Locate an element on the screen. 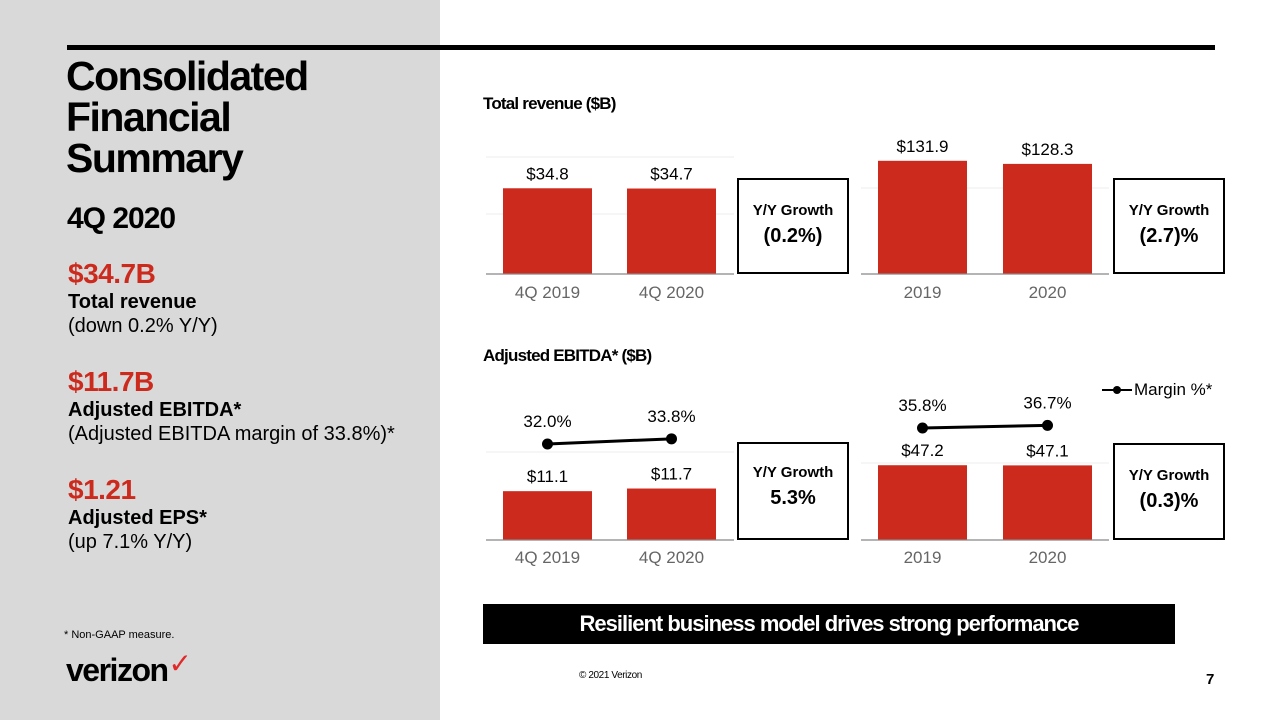 This screenshot has width=1280, height=720. check-icon: ✓ is located at coordinates (180, 663).